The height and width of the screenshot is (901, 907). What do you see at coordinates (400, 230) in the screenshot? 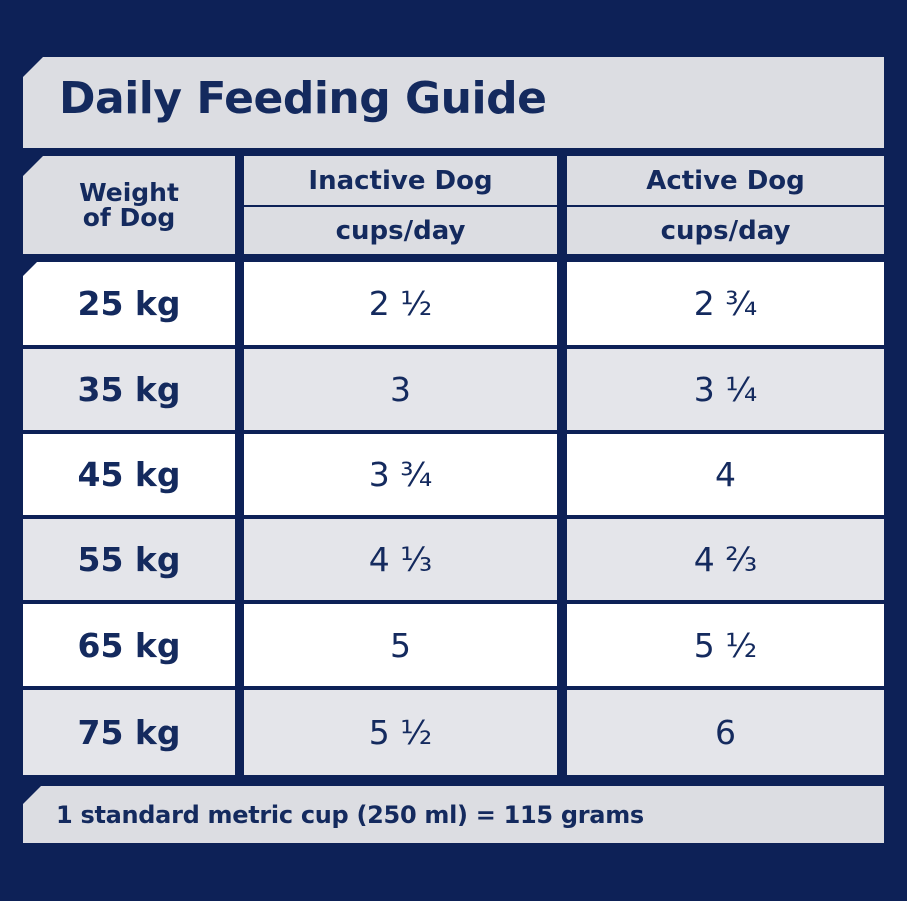
I see `header-inactive-unit: cups/day` at bounding box center [400, 230].